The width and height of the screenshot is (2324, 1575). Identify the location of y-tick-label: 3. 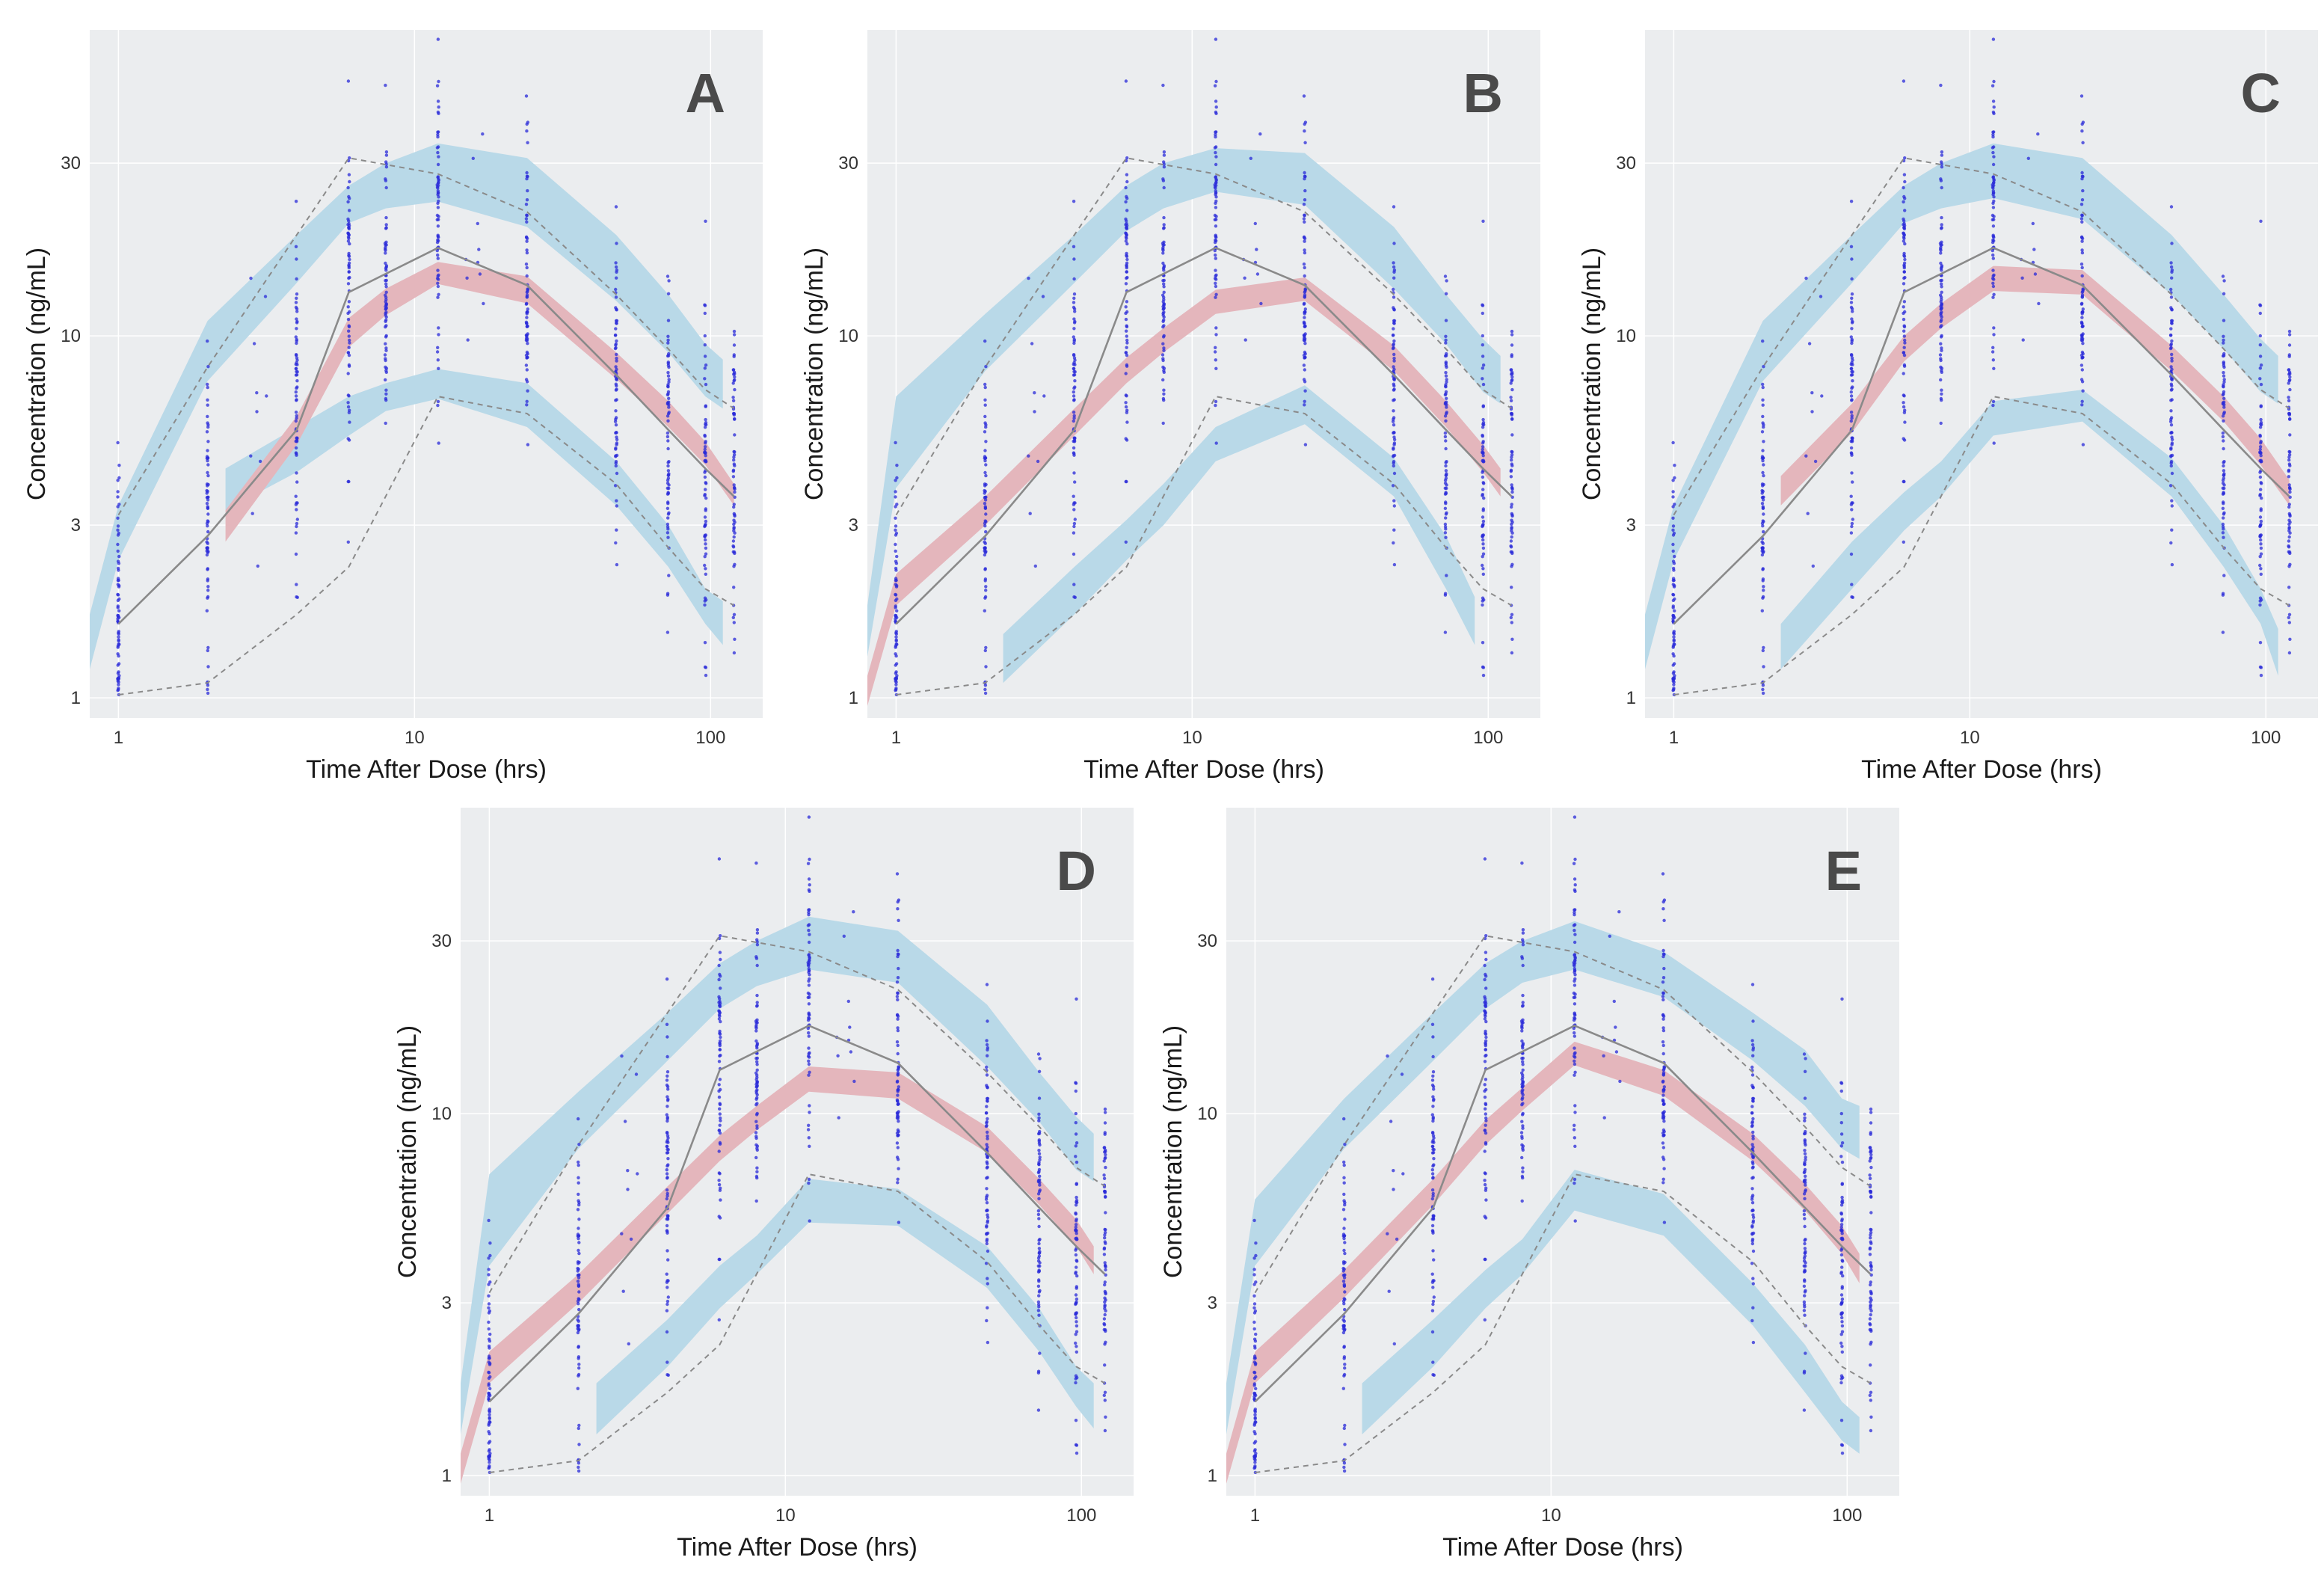
(1631, 525).